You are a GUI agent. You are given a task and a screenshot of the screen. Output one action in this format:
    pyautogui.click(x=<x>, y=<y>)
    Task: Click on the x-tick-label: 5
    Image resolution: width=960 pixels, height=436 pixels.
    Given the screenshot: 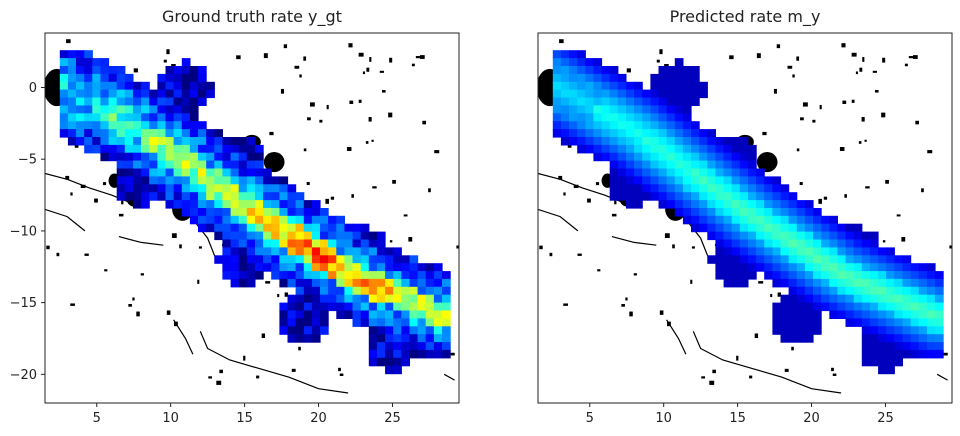 What is the action you would take?
    pyautogui.click(x=590, y=418)
    